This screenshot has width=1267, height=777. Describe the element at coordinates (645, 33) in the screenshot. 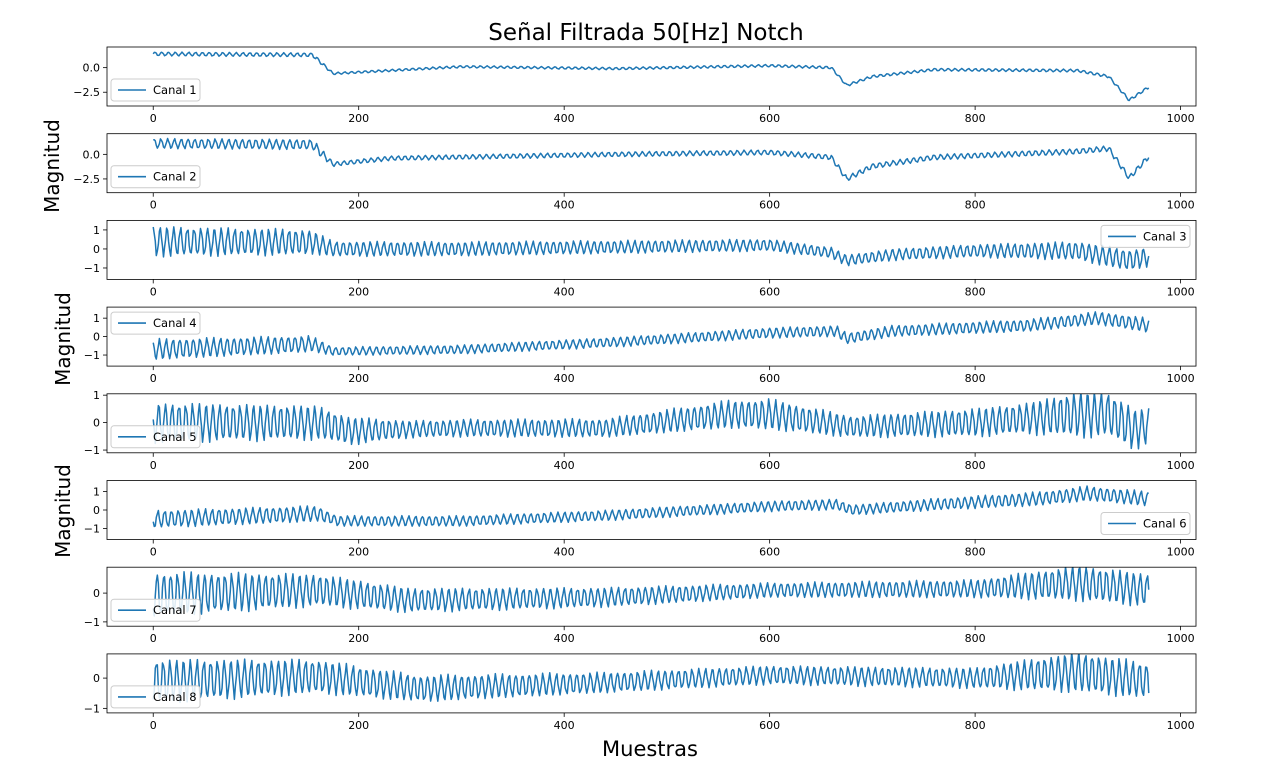

I see `chart-title: Señal Filtrada 50[Hz] Notch` at that location.